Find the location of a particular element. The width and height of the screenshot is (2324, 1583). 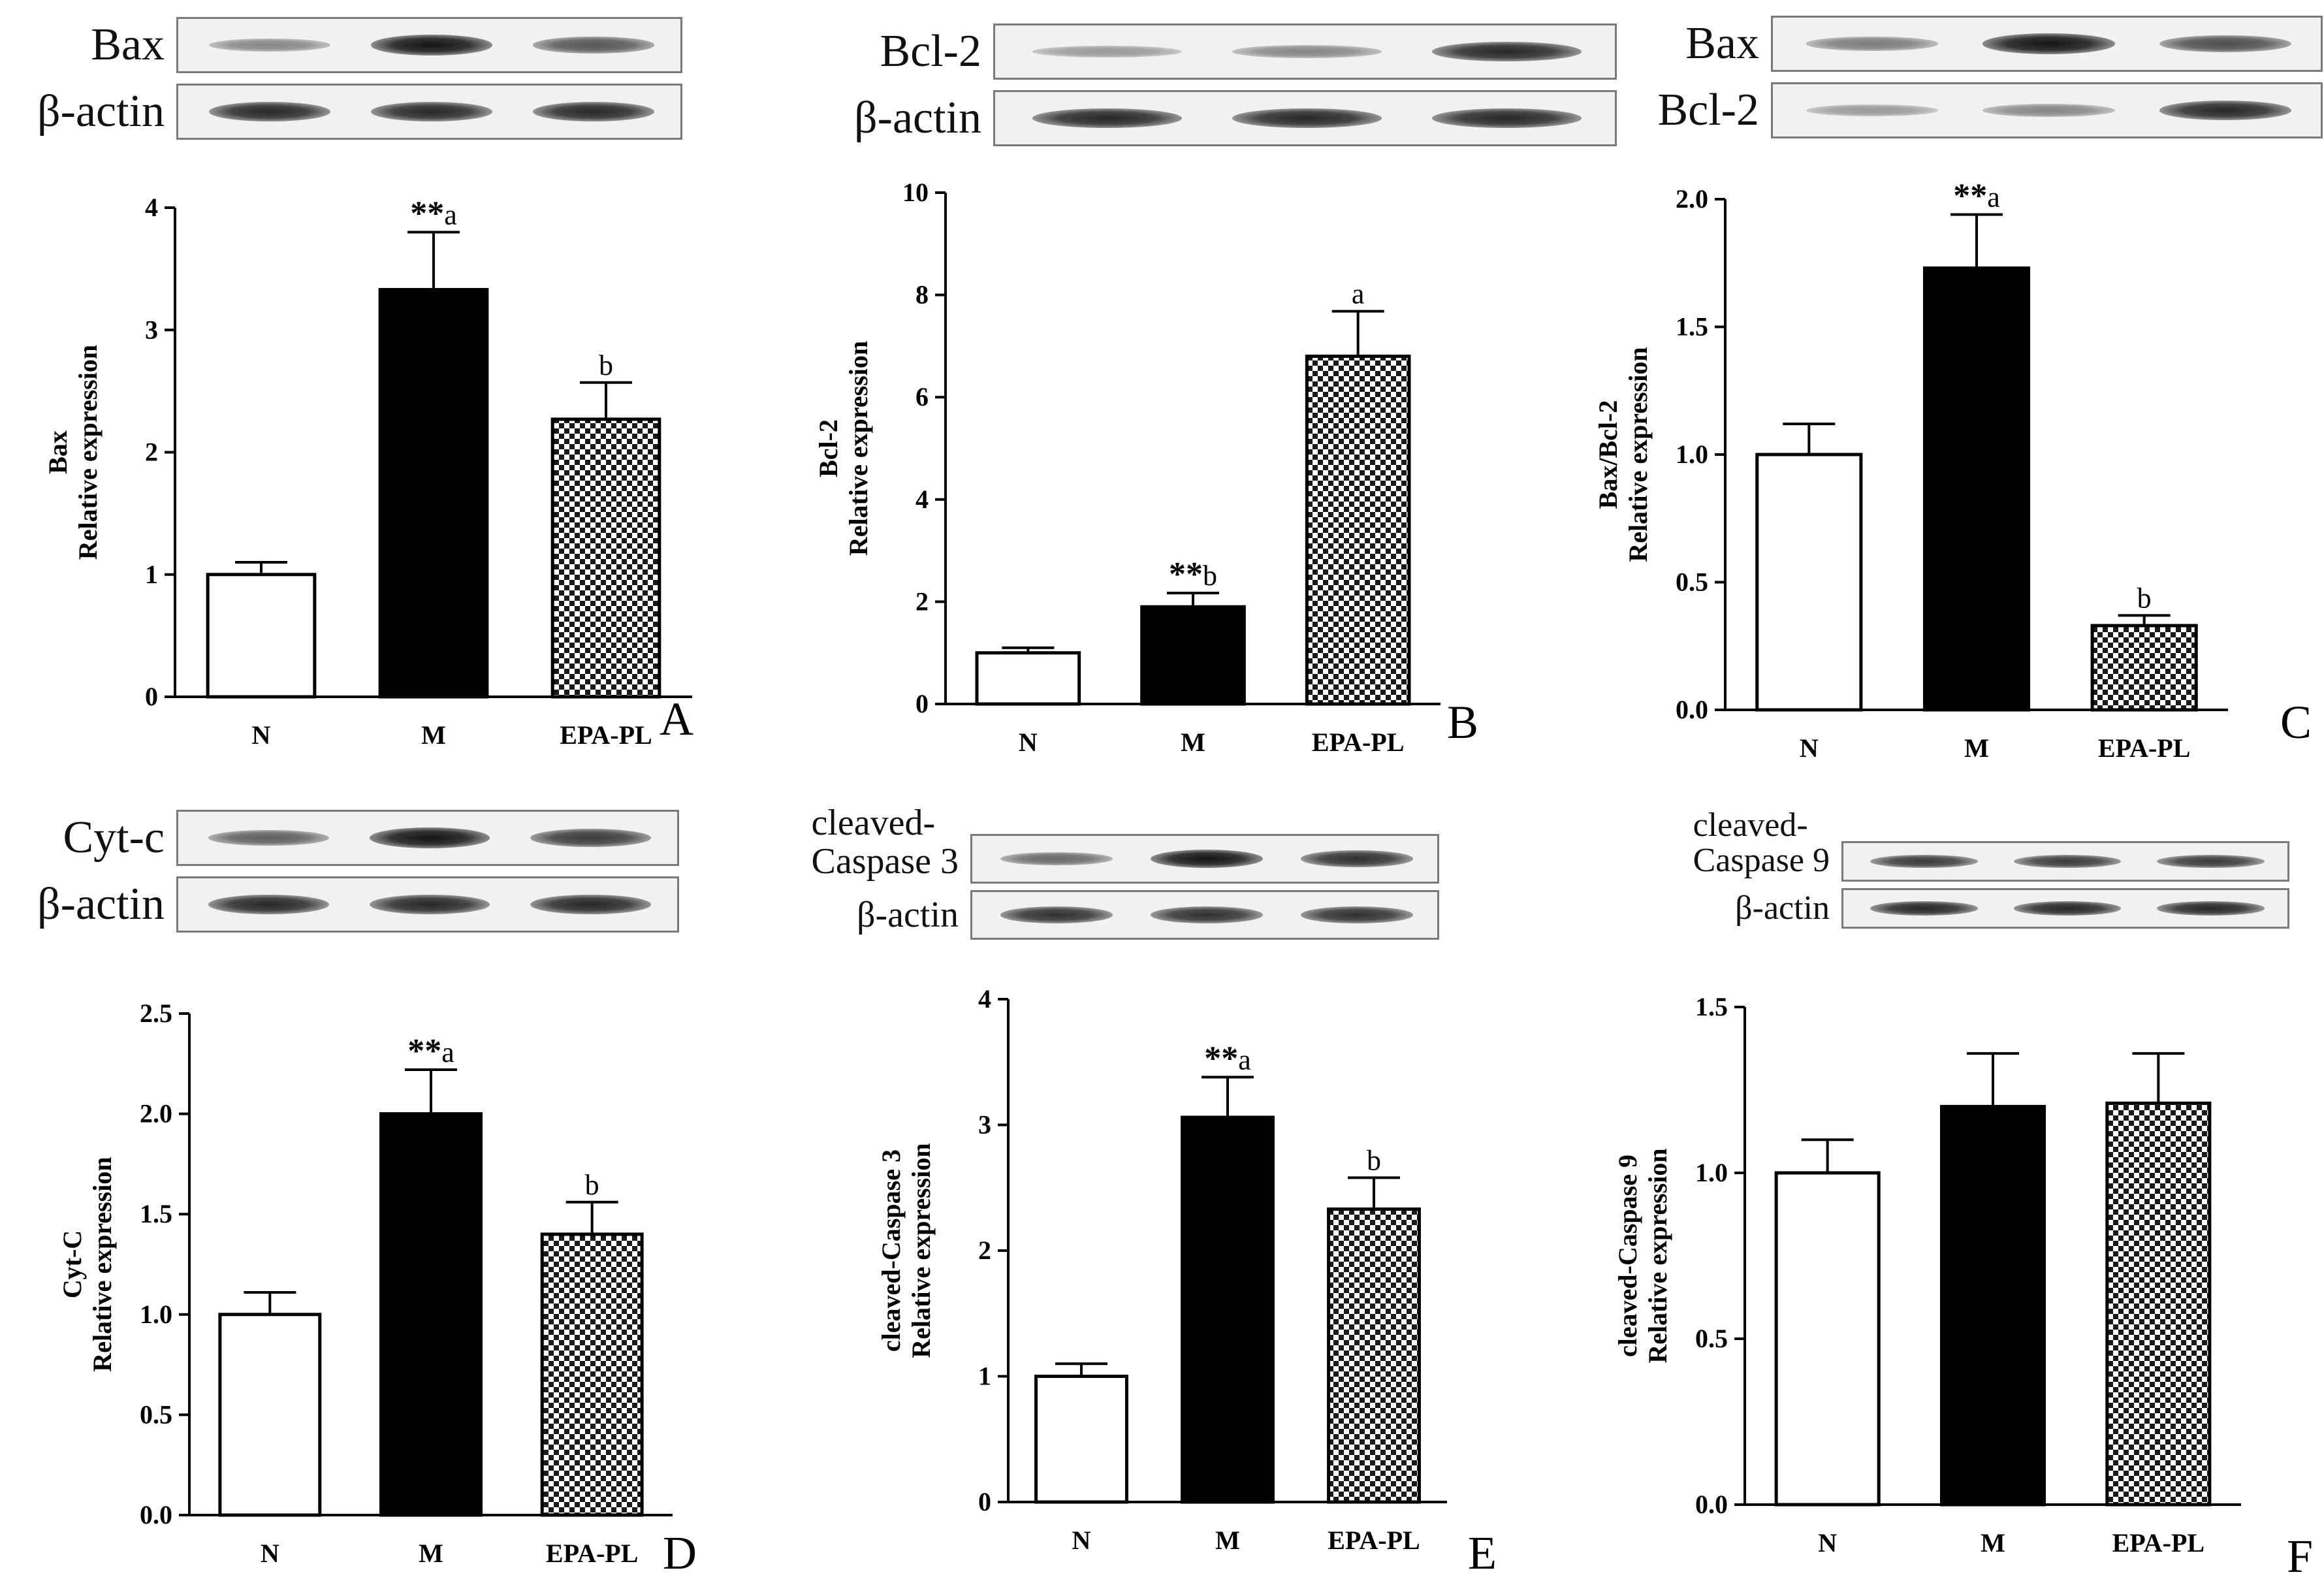

panel-letter: E is located at coordinates (1482, 1553).